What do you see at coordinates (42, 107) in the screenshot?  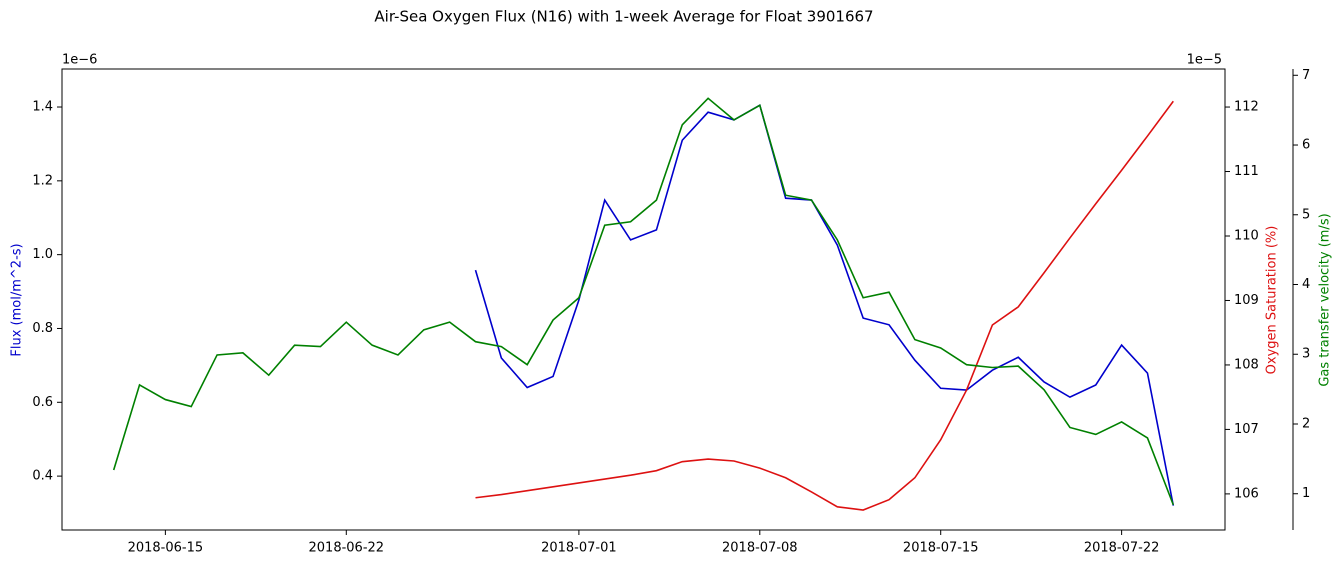 I see `y-tick-label: 1.4` at bounding box center [42, 107].